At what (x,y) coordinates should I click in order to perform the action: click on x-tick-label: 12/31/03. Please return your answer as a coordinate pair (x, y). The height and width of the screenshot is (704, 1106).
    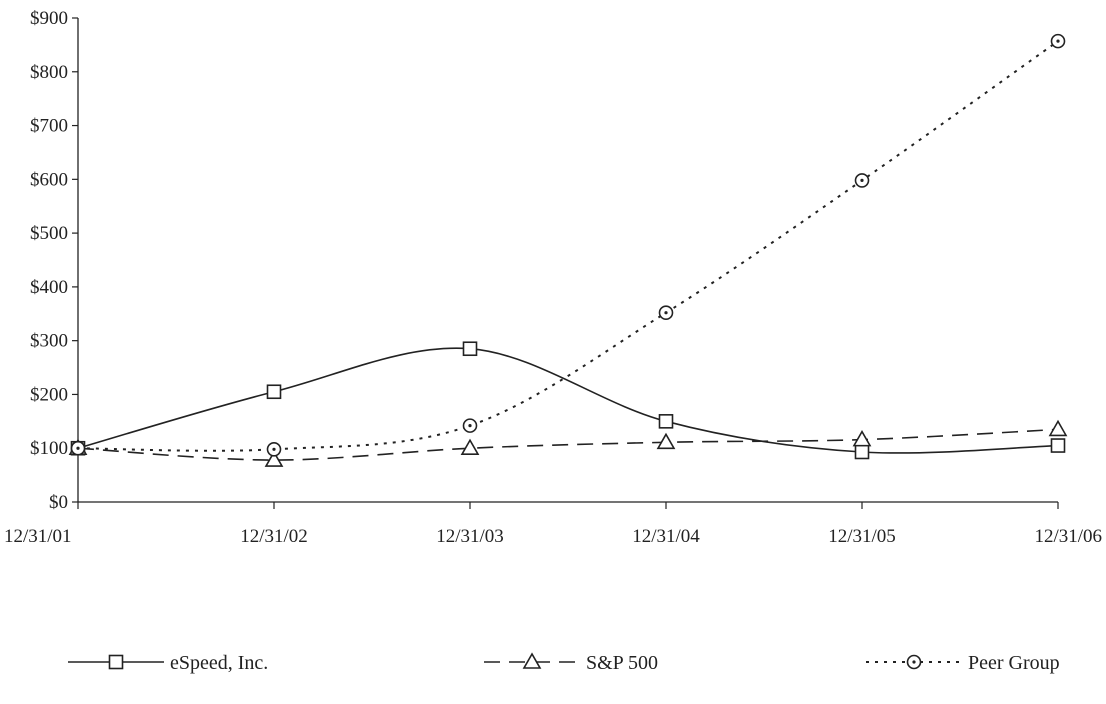
    Looking at the image, I should click on (470, 536).